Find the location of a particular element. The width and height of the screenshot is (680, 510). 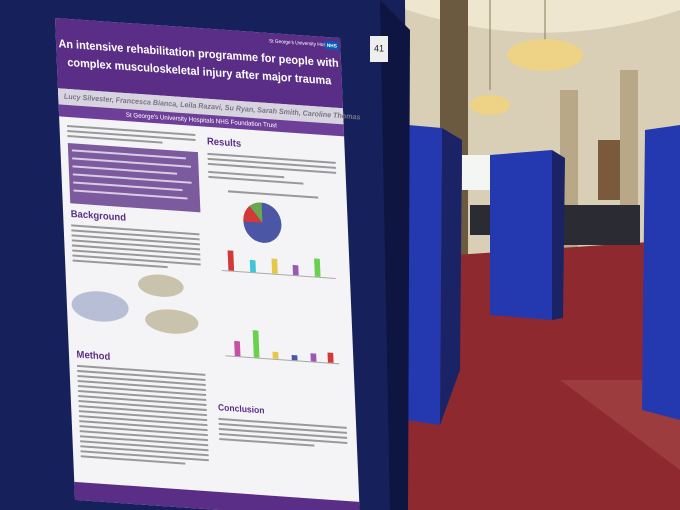

intro-text is located at coordinates (131, 134).